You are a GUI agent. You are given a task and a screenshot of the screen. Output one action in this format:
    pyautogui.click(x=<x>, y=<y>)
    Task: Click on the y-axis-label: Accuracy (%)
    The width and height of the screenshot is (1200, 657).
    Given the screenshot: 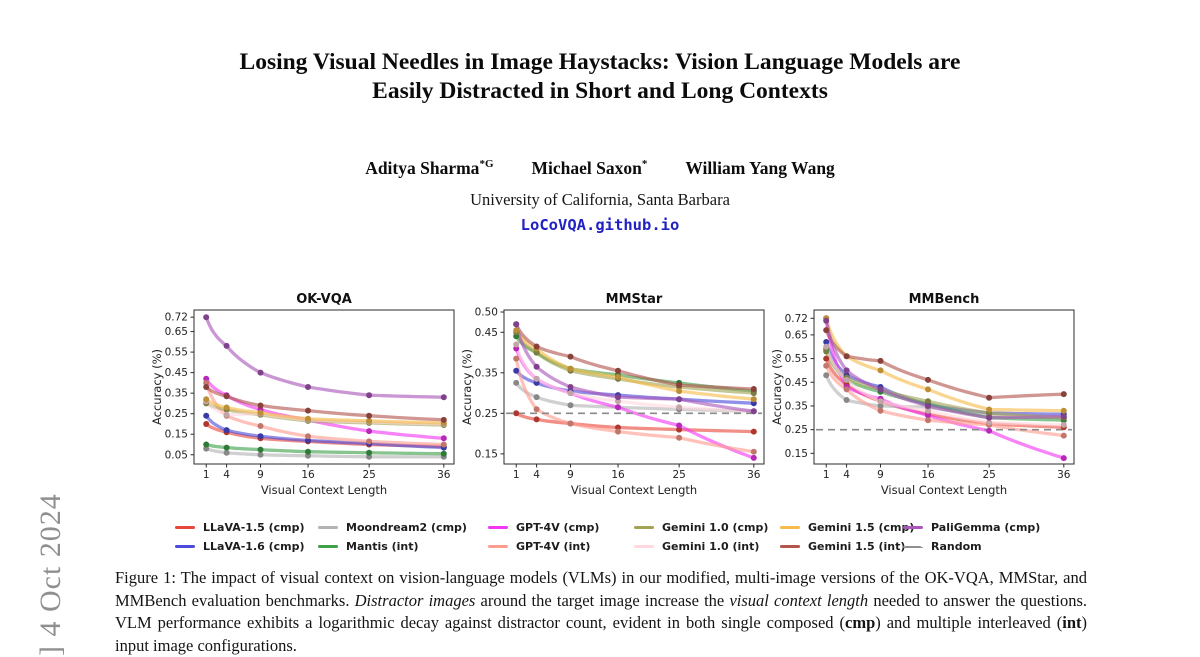 What is the action you would take?
    pyautogui.click(x=777, y=387)
    